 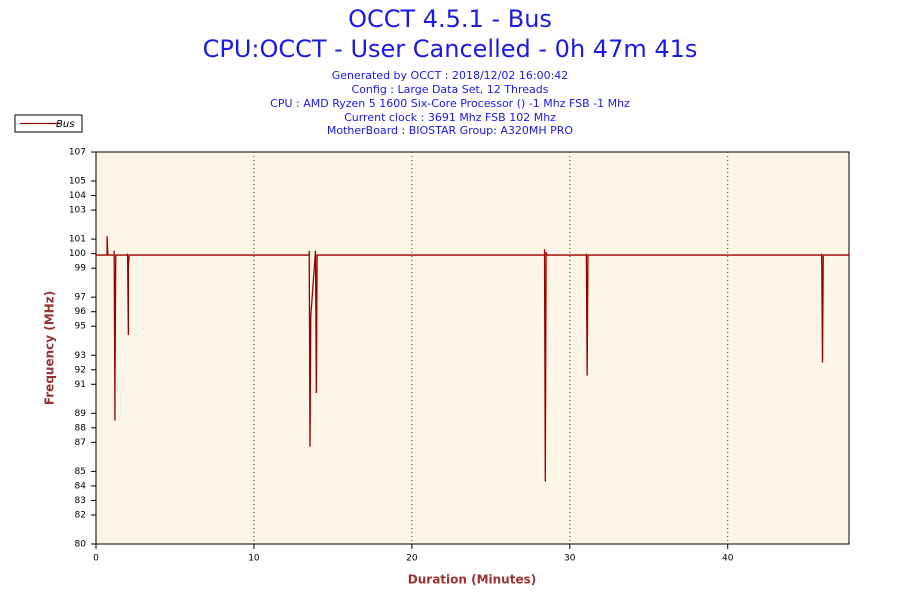 I want to click on y-tick-label: 85, so click(x=80, y=472).